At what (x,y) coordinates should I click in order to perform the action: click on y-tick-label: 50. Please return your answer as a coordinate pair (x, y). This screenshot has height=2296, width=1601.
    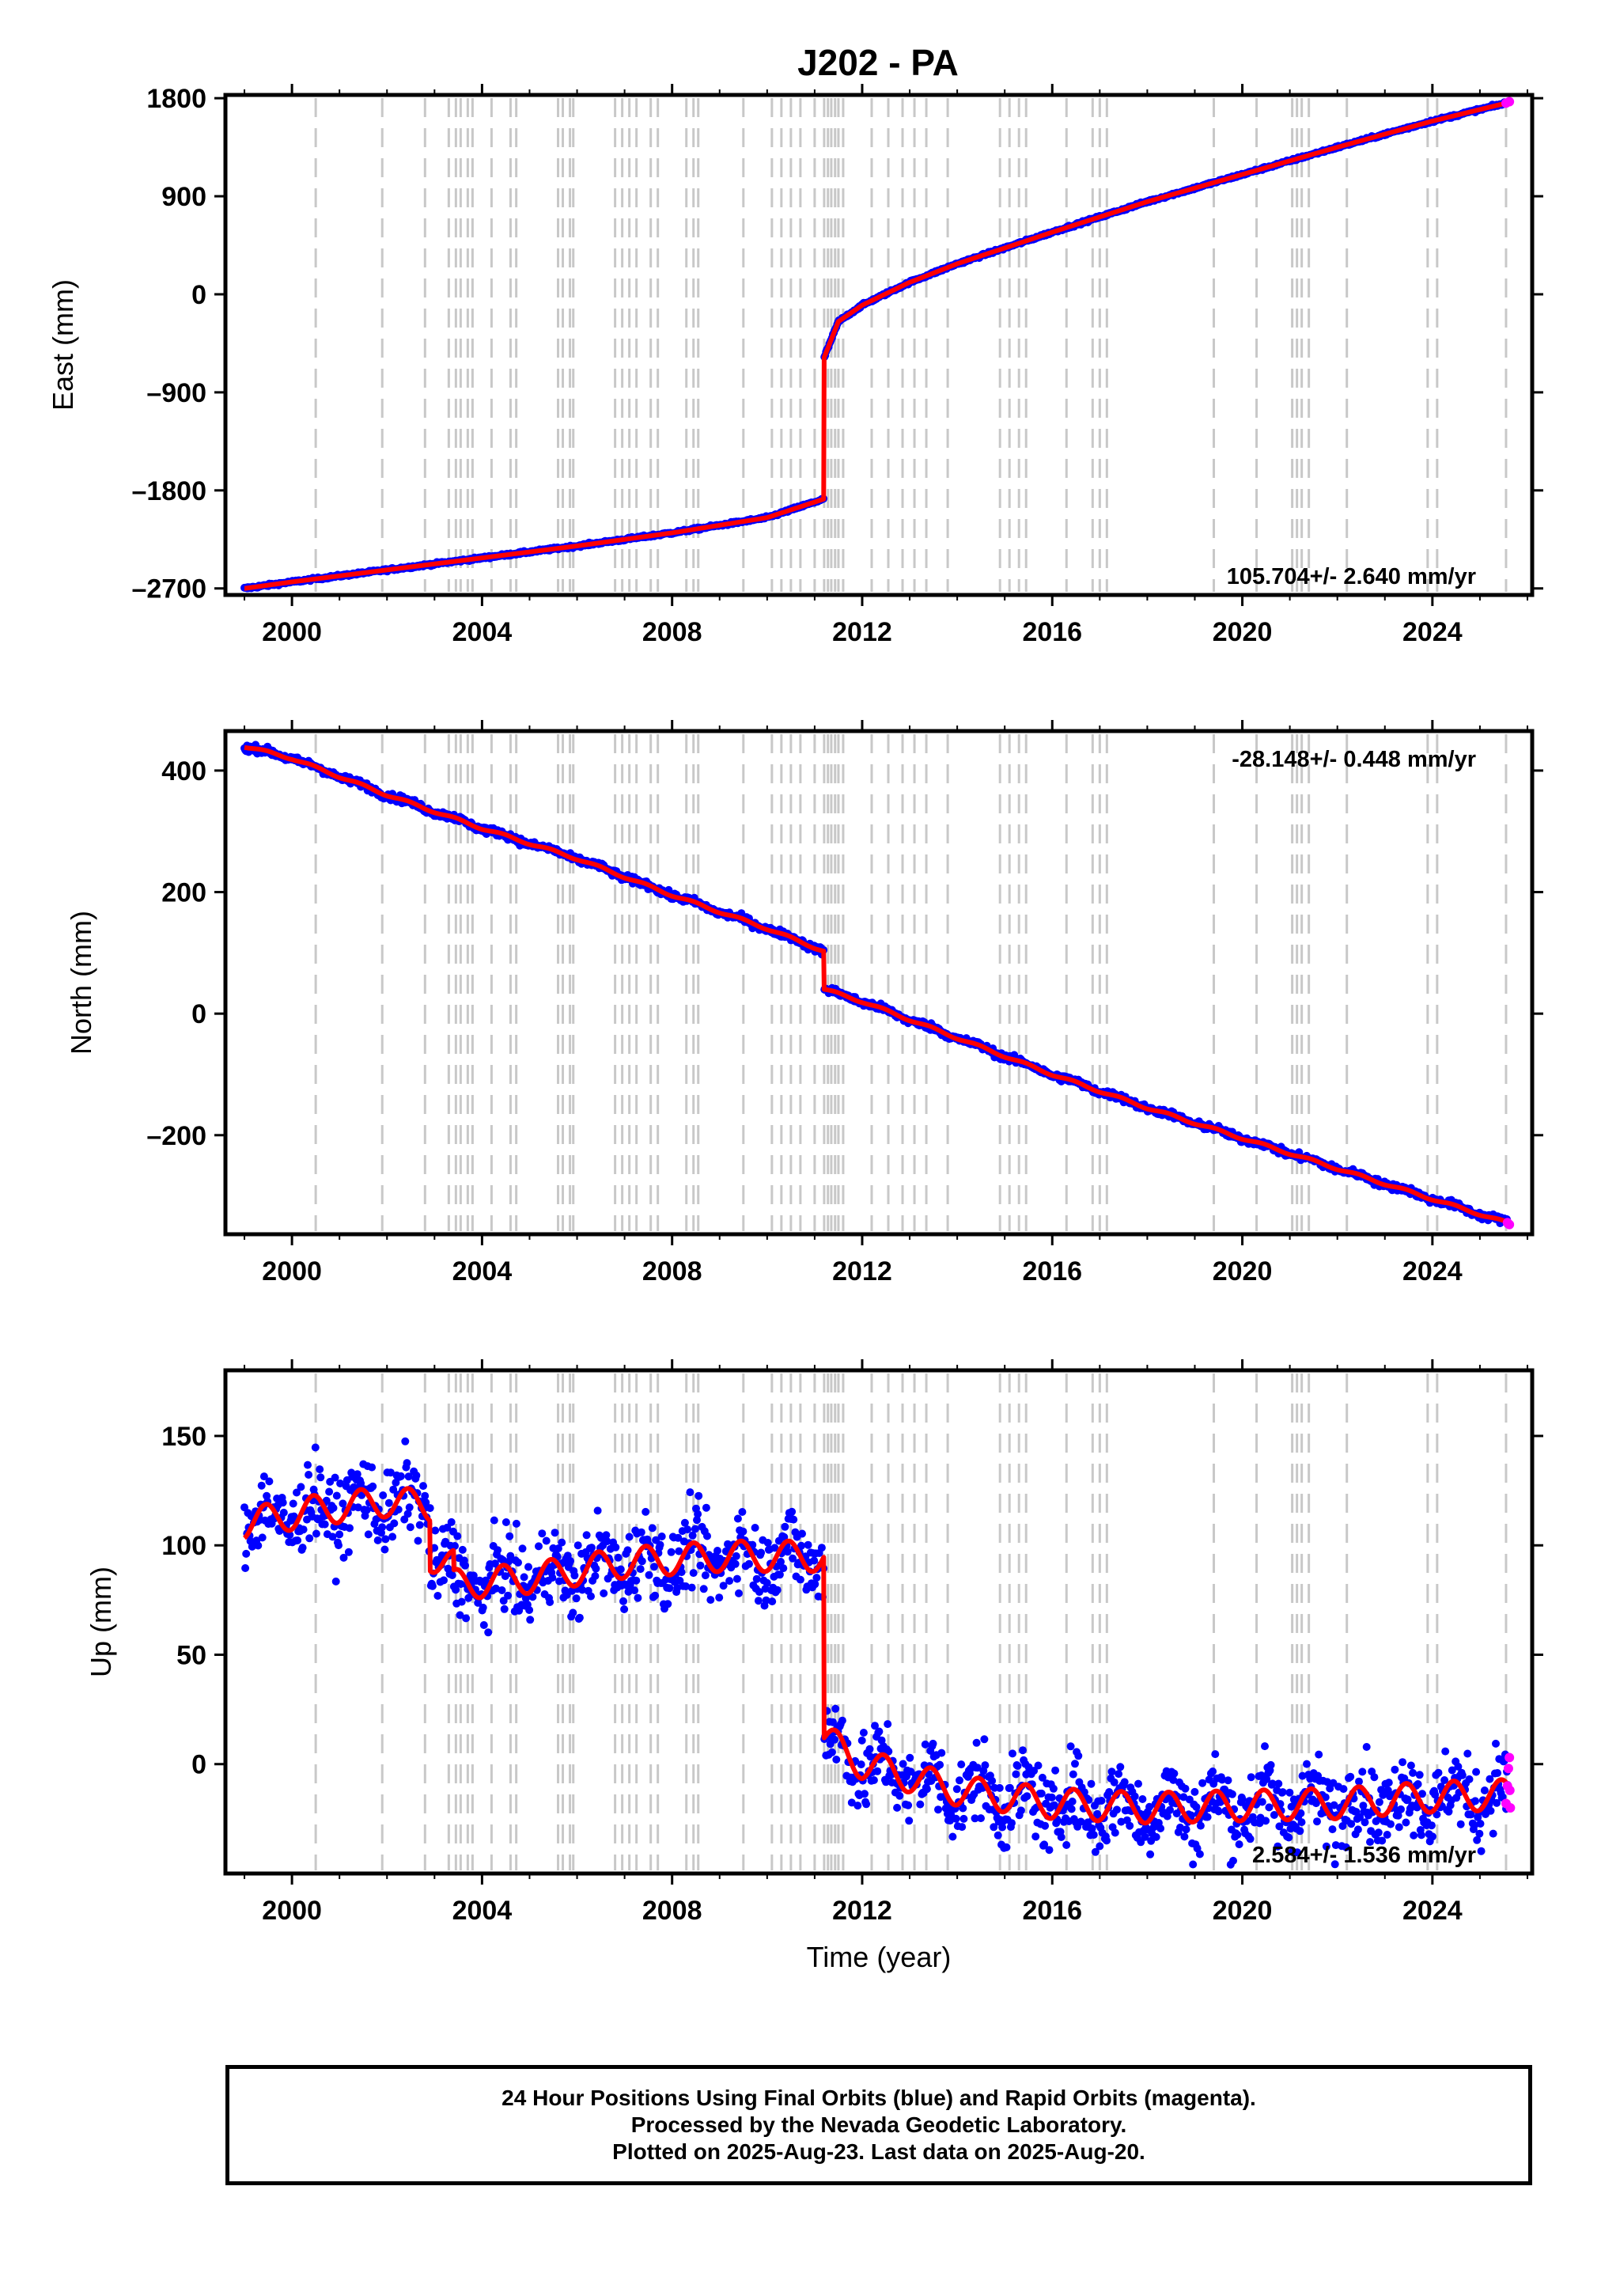
    Looking at the image, I should click on (191, 1655).